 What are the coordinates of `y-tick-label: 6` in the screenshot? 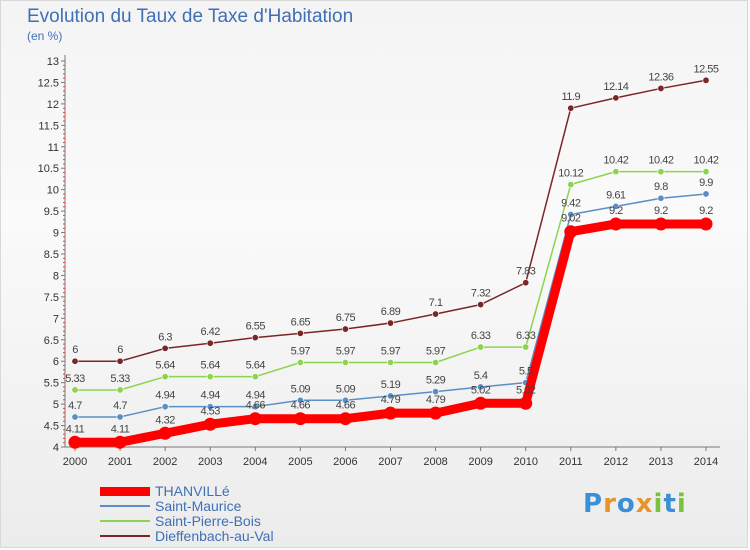 It's located at (56, 362).